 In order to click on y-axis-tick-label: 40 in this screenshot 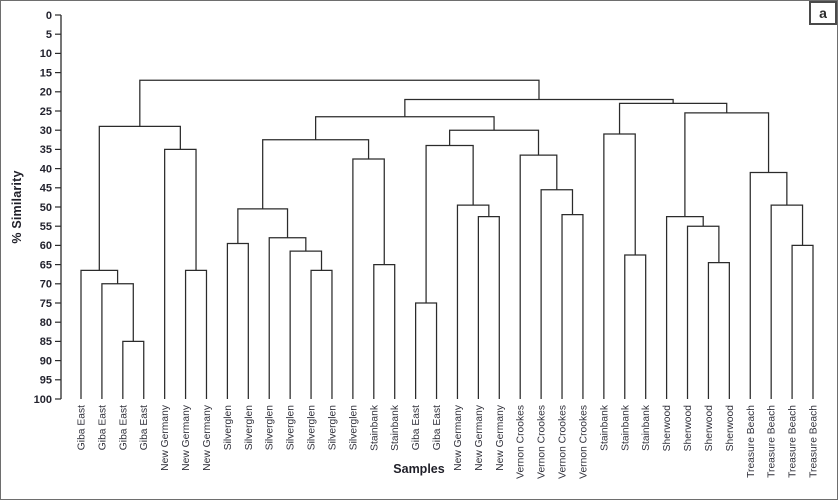, I will do `click(46, 169)`.